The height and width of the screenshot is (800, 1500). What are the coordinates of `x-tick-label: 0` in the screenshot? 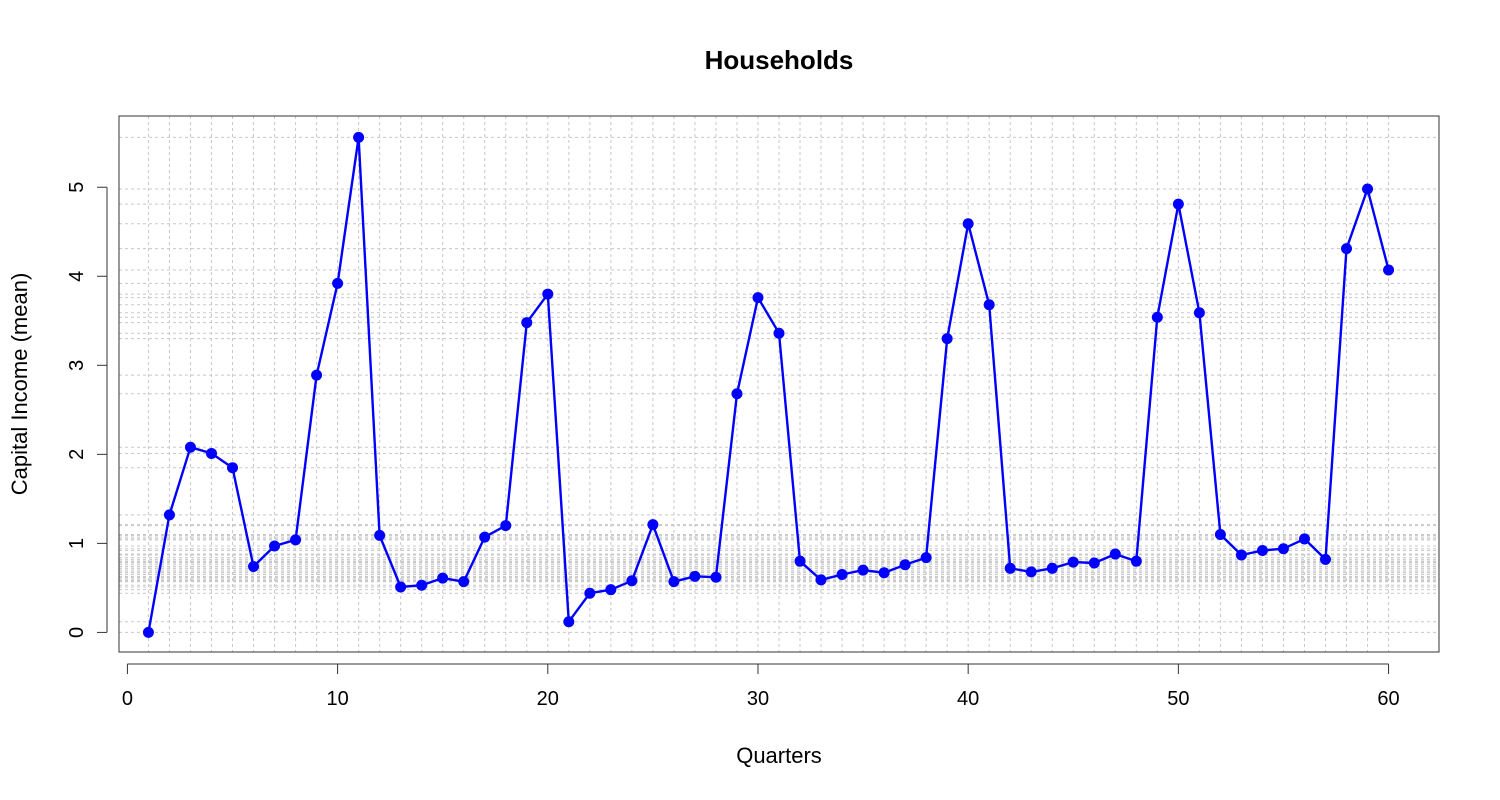 It's located at (127, 699).